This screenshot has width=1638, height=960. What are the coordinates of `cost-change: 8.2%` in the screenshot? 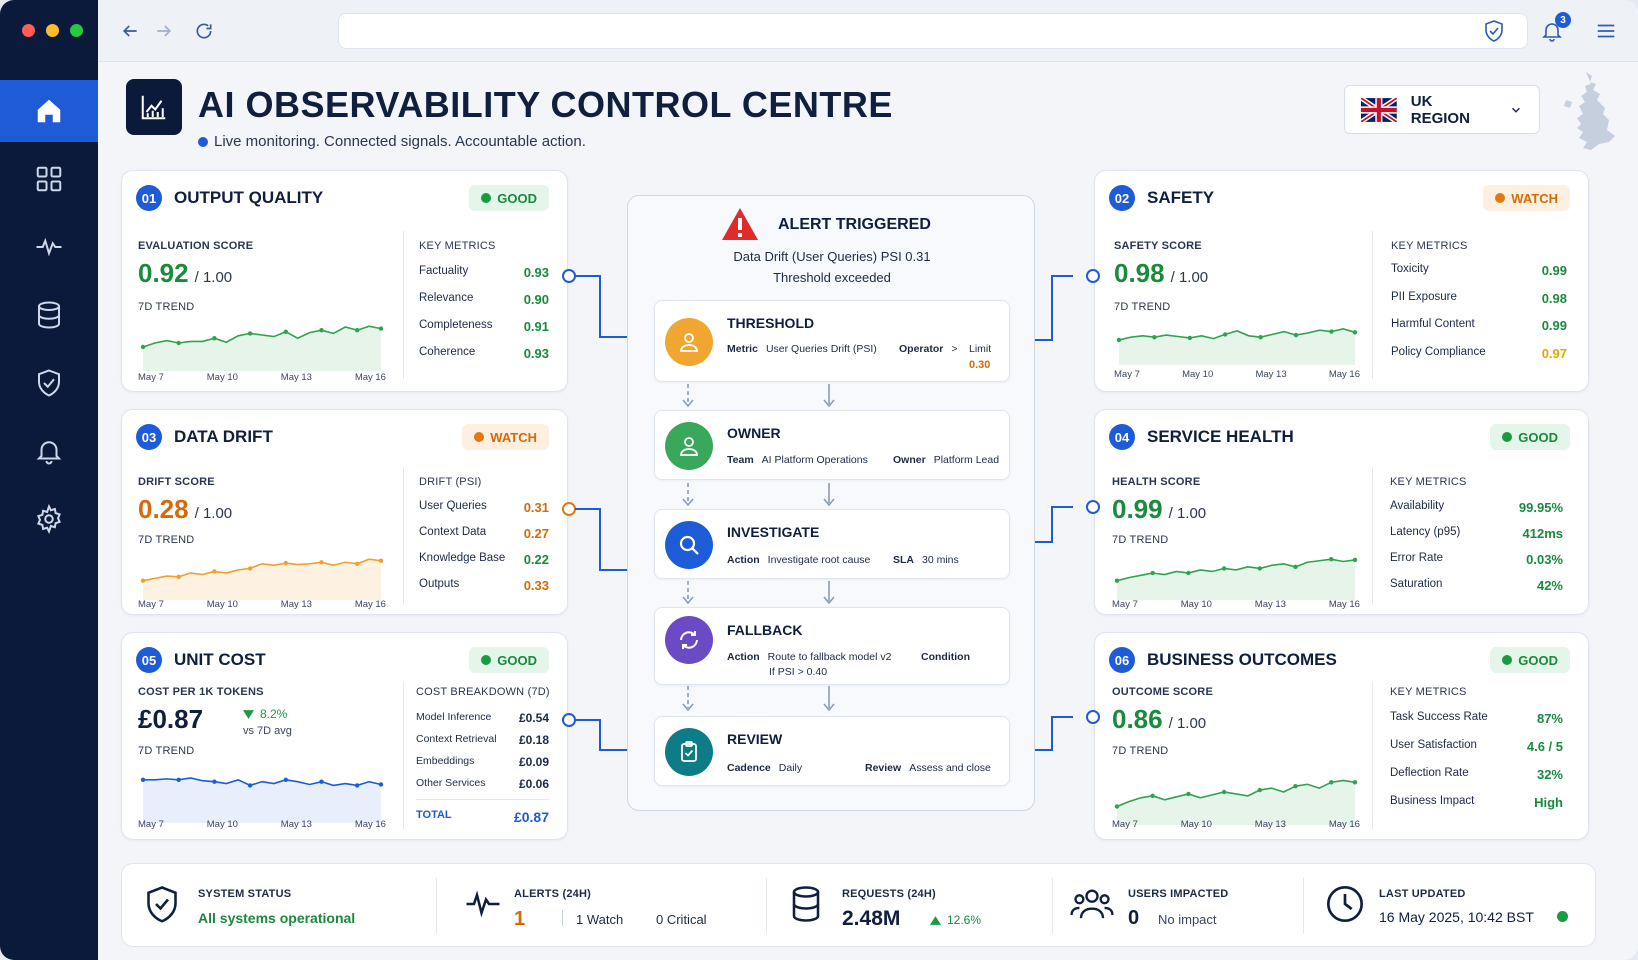 It's located at (265, 714).